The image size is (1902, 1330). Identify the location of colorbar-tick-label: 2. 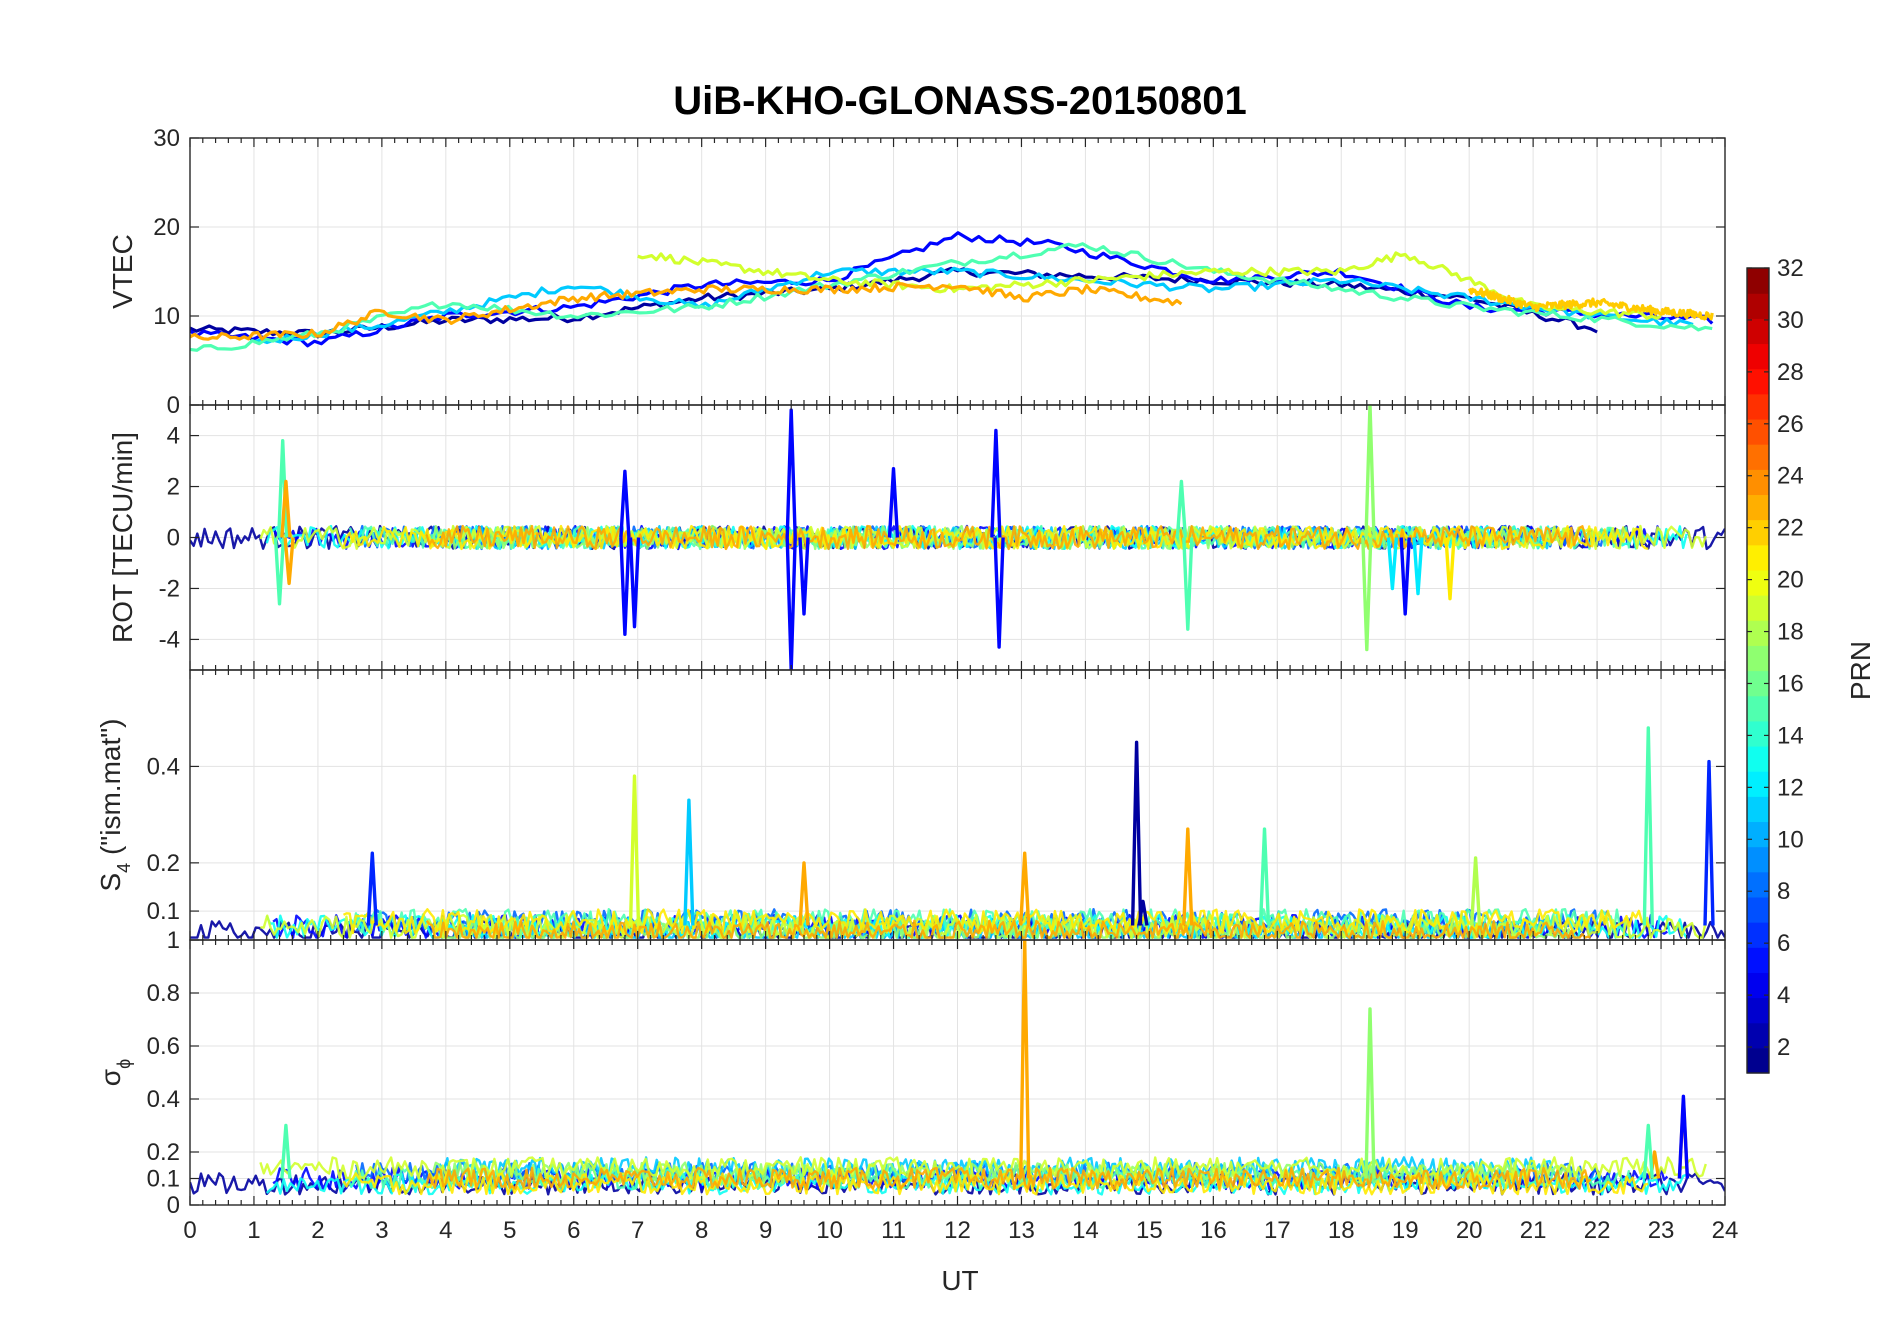
(1783, 1047).